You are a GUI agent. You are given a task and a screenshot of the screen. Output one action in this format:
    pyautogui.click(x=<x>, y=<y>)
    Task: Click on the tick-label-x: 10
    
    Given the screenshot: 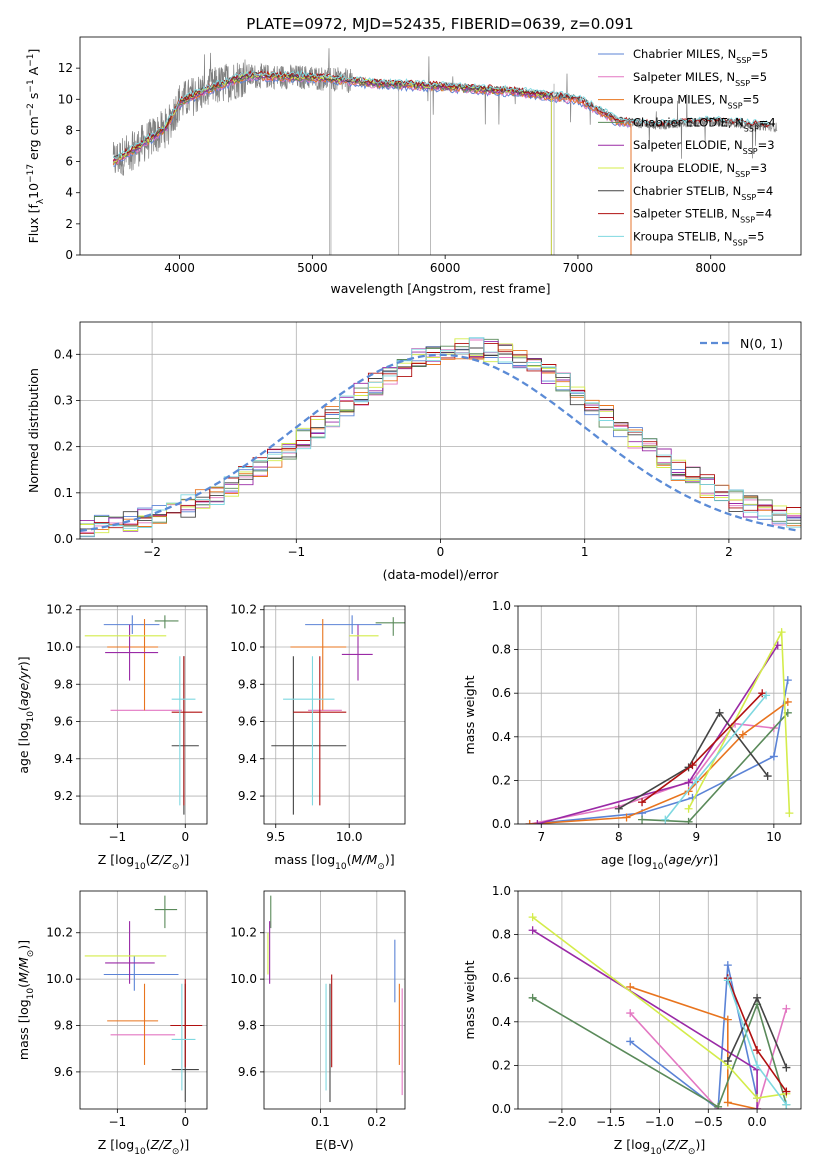 What is the action you would take?
    pyautogui.click(x=773, y=837)
    